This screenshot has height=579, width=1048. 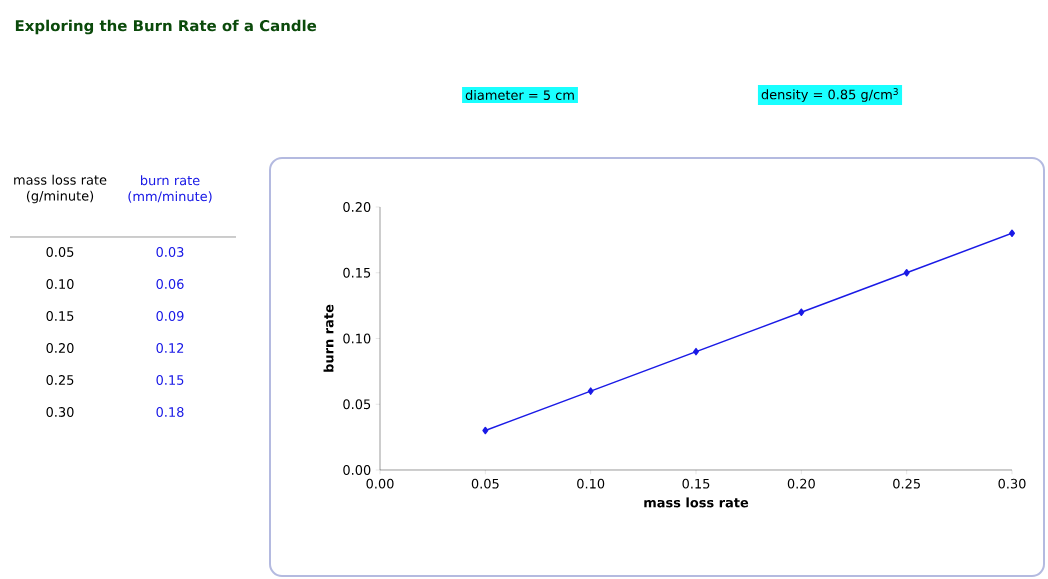 What do you see at coordinates (60, 380) in the screenshot?
I see `text: 0.25` at bounding box center [60, 380].